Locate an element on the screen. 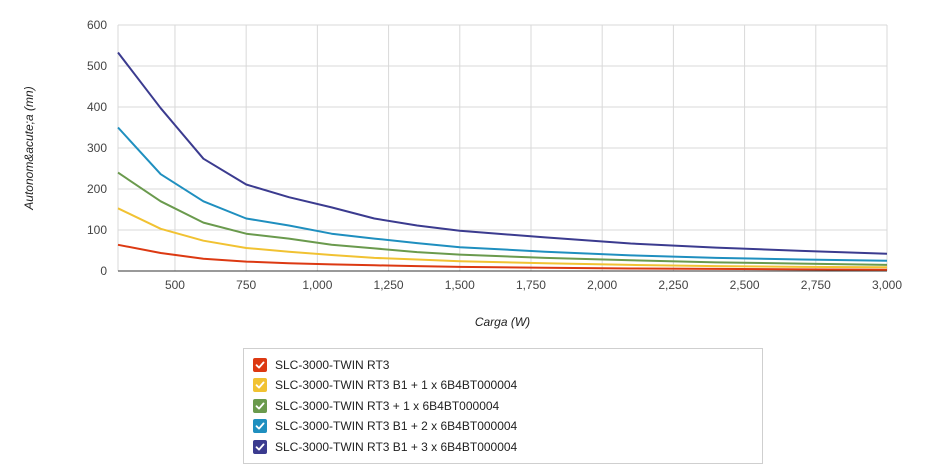 The image size is (932, 466). y-tick-label: 300 is located at coordinates (97, 148).